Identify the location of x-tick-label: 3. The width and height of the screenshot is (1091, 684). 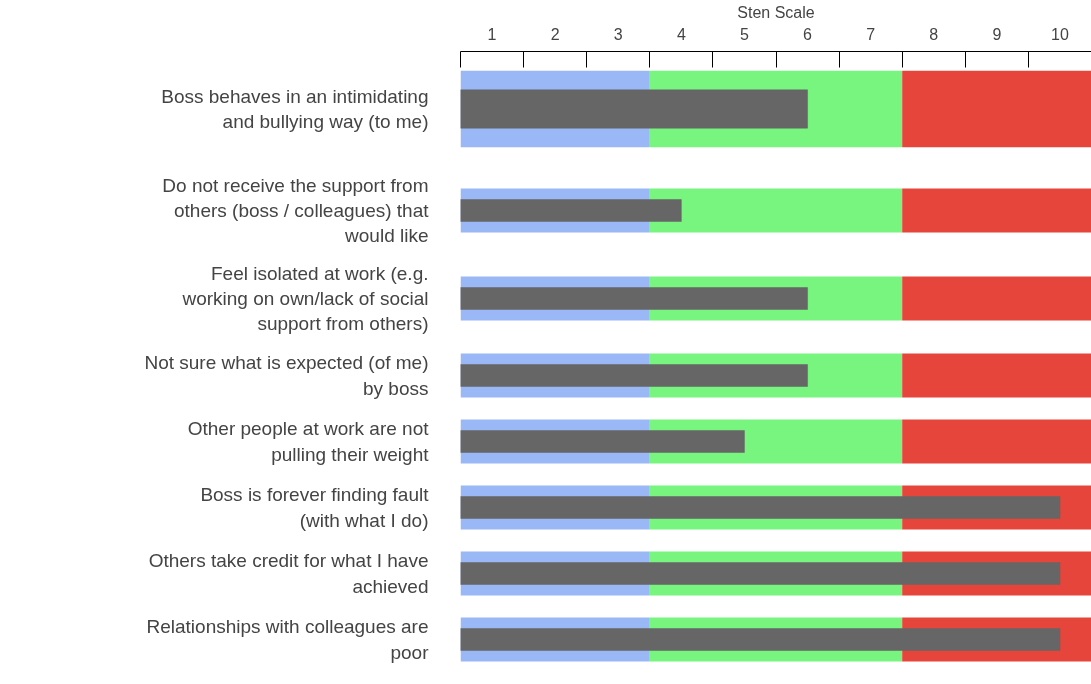
(618, 34).